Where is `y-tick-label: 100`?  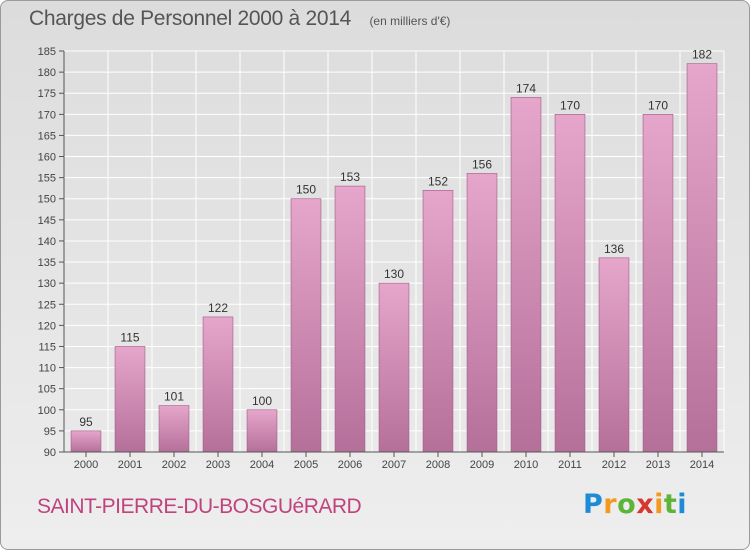
y-tick-label: 100 is located at coordinates (47, 411).